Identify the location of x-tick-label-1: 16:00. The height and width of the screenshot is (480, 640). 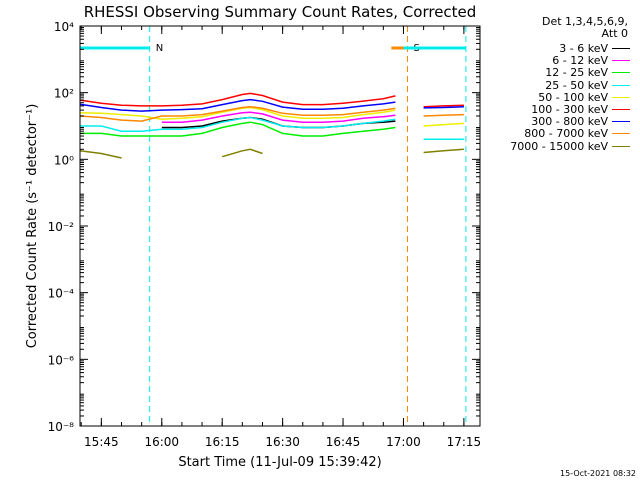
(161, 442).